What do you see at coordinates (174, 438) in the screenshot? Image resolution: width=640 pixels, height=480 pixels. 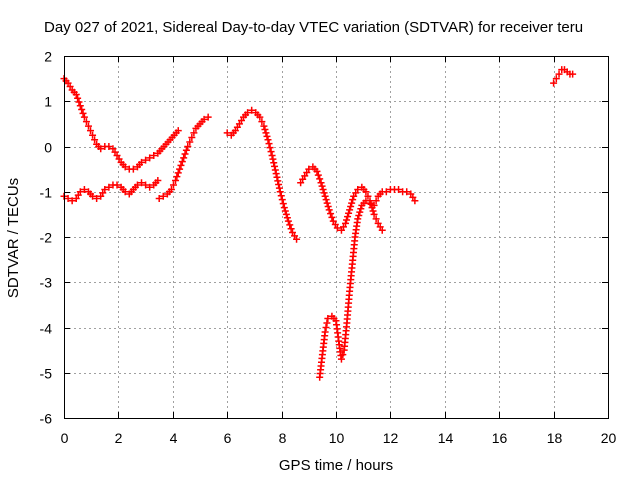 I see `x-tick-label: 4` at bounding box center [174, 438].